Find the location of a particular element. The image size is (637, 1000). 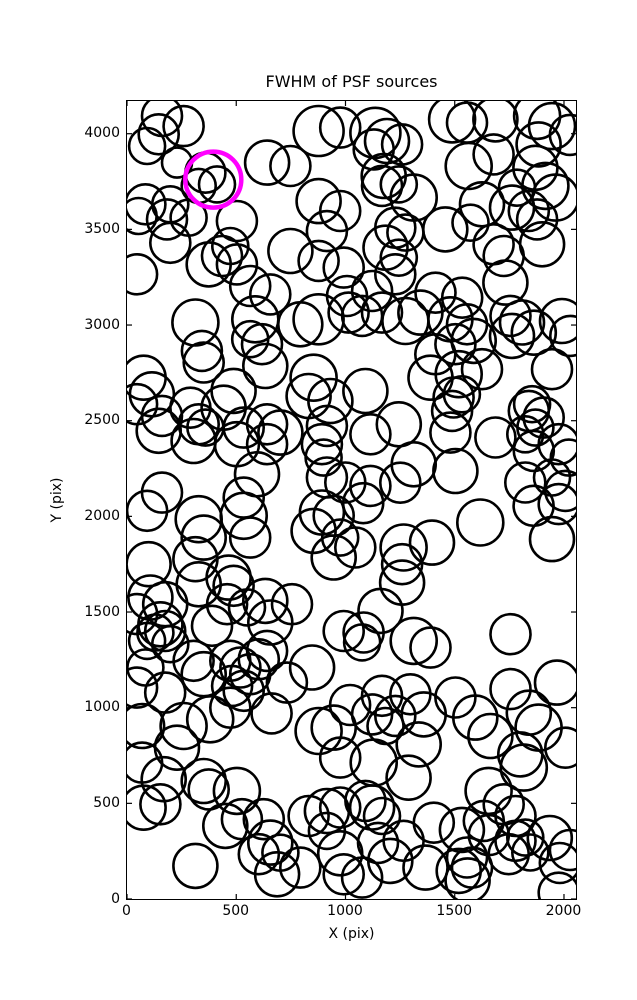

x-tick-label: 0 is located at coordinates (126, 911).